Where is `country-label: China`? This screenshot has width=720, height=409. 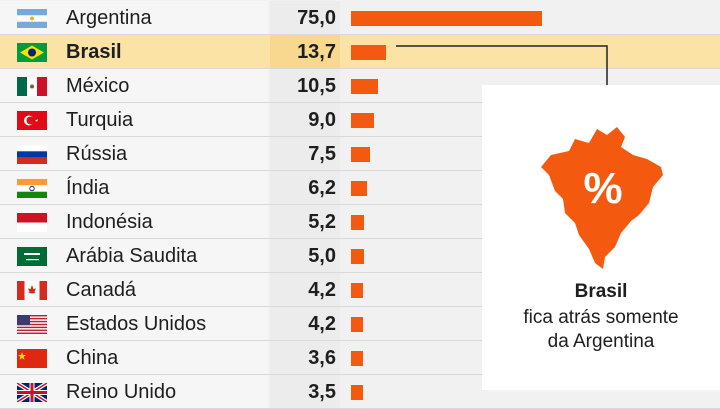
country-label: China is located at coordinates (92, 358).